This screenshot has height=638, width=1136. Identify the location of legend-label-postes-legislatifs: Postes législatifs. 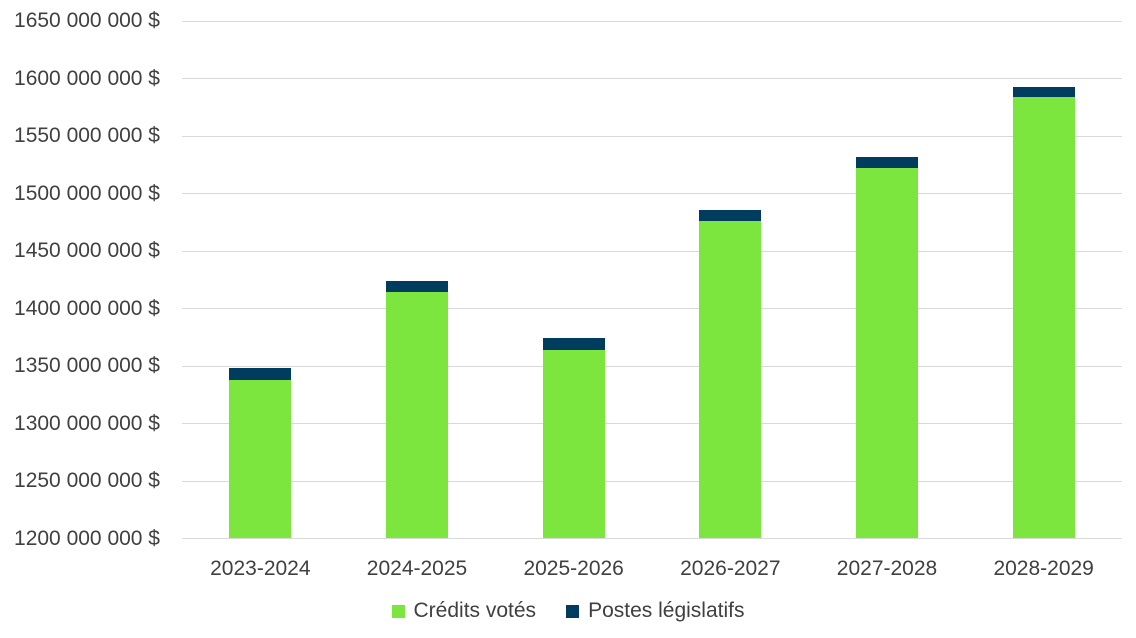
(666, 610).